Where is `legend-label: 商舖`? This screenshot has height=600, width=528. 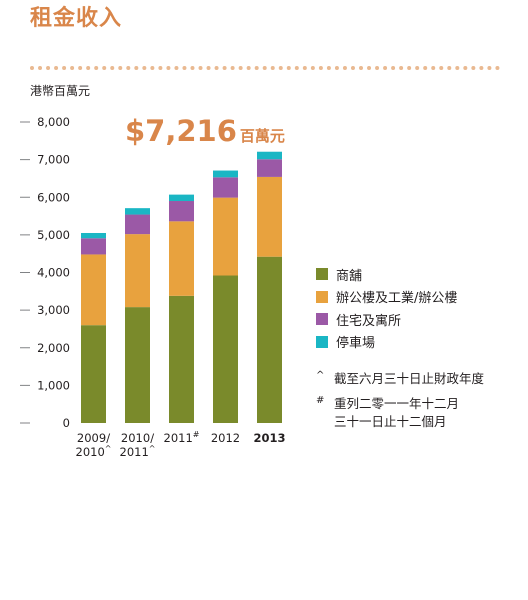
legend-label: 商舖 is located at coordinates (349, 276).